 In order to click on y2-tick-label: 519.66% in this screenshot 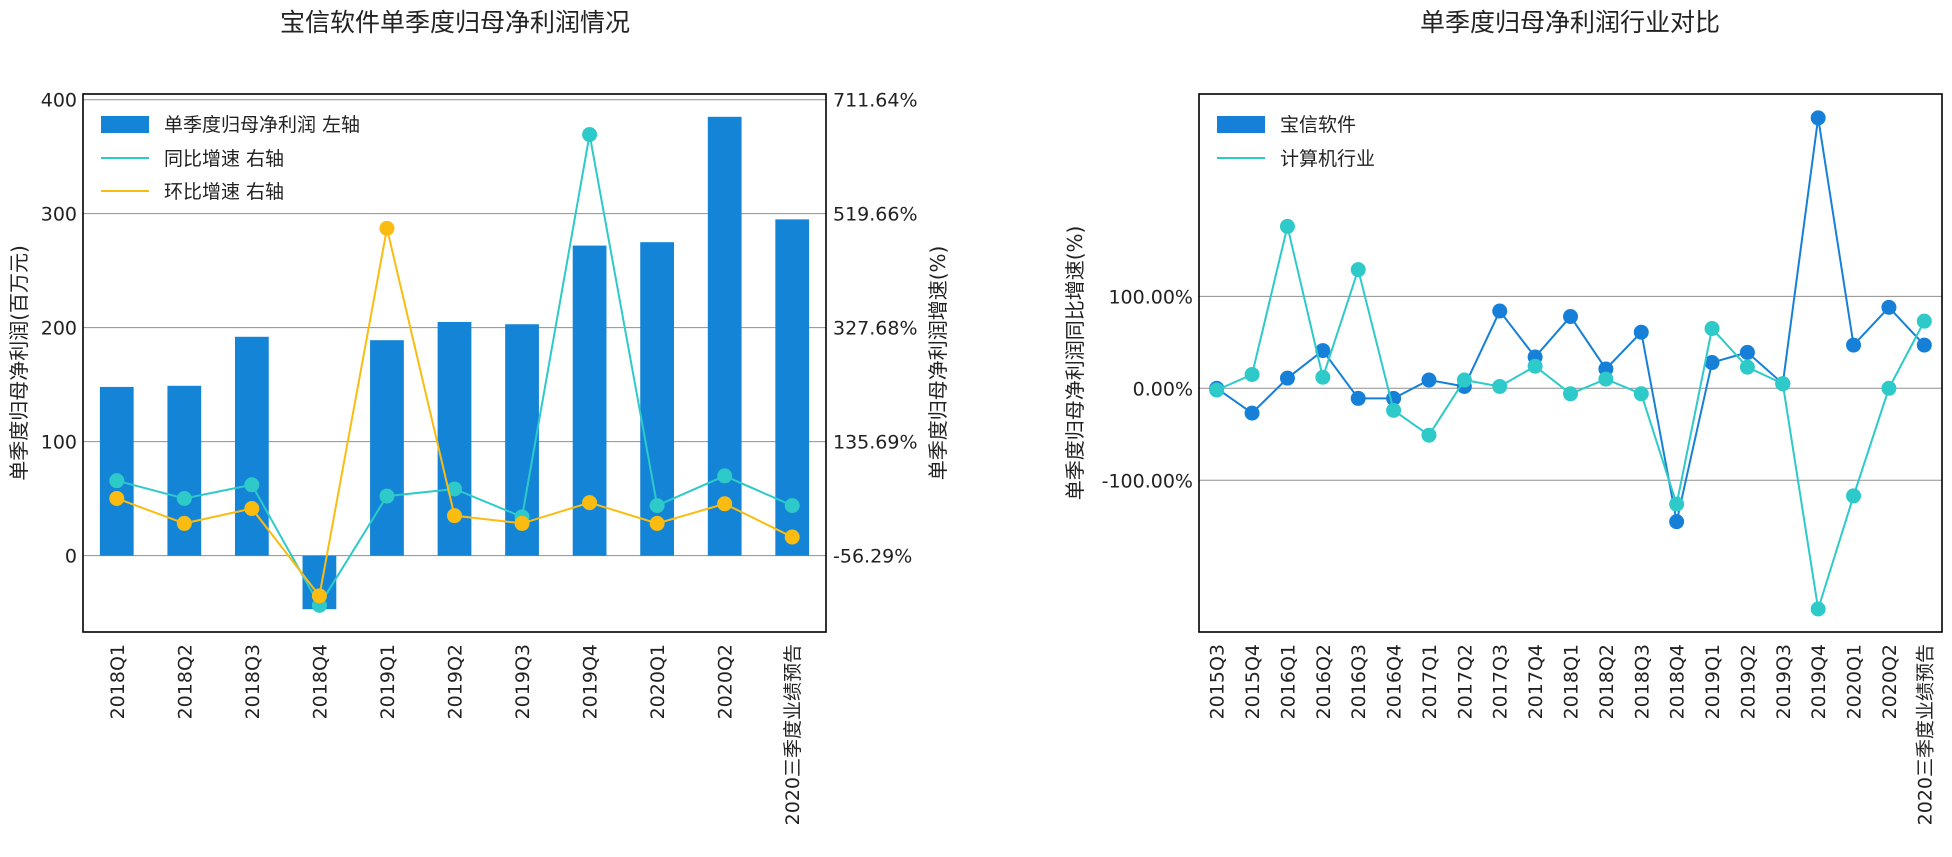, I will do `click(875, 215)`.